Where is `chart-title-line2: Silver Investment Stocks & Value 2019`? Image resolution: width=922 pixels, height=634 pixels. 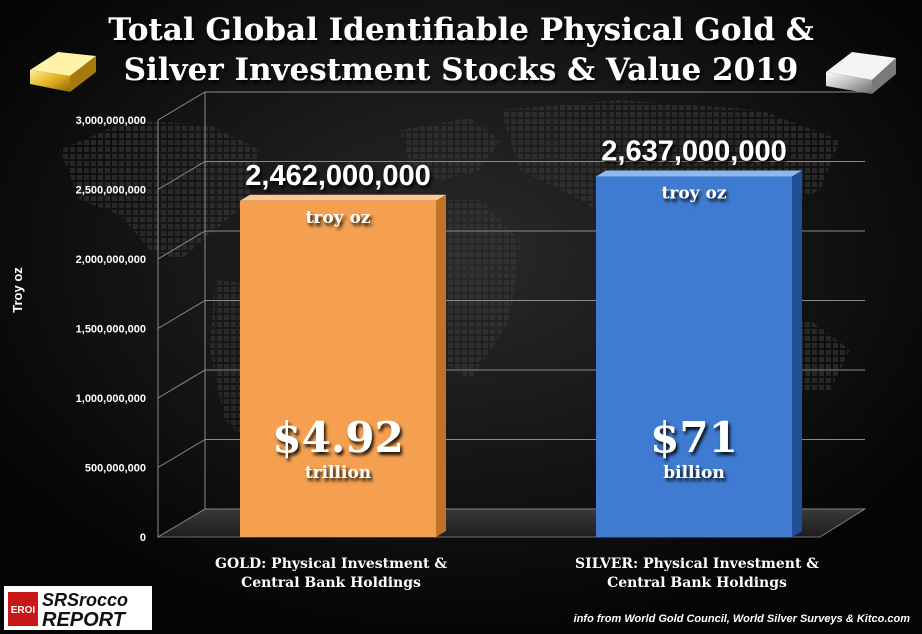
chart-title-line2: Silver Investment Stocks & Value 2019 is located at coordinates (461, 70).